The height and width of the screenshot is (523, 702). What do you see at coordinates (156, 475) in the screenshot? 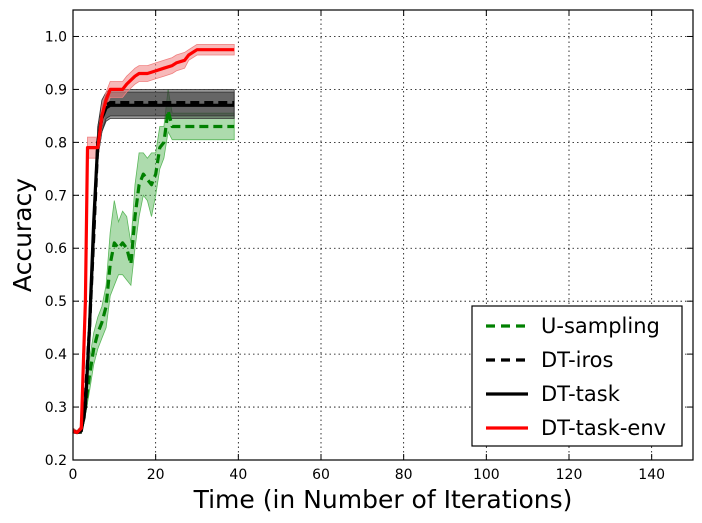
I see `x-tick-label-1: 20` at bounding box center [156, 475].